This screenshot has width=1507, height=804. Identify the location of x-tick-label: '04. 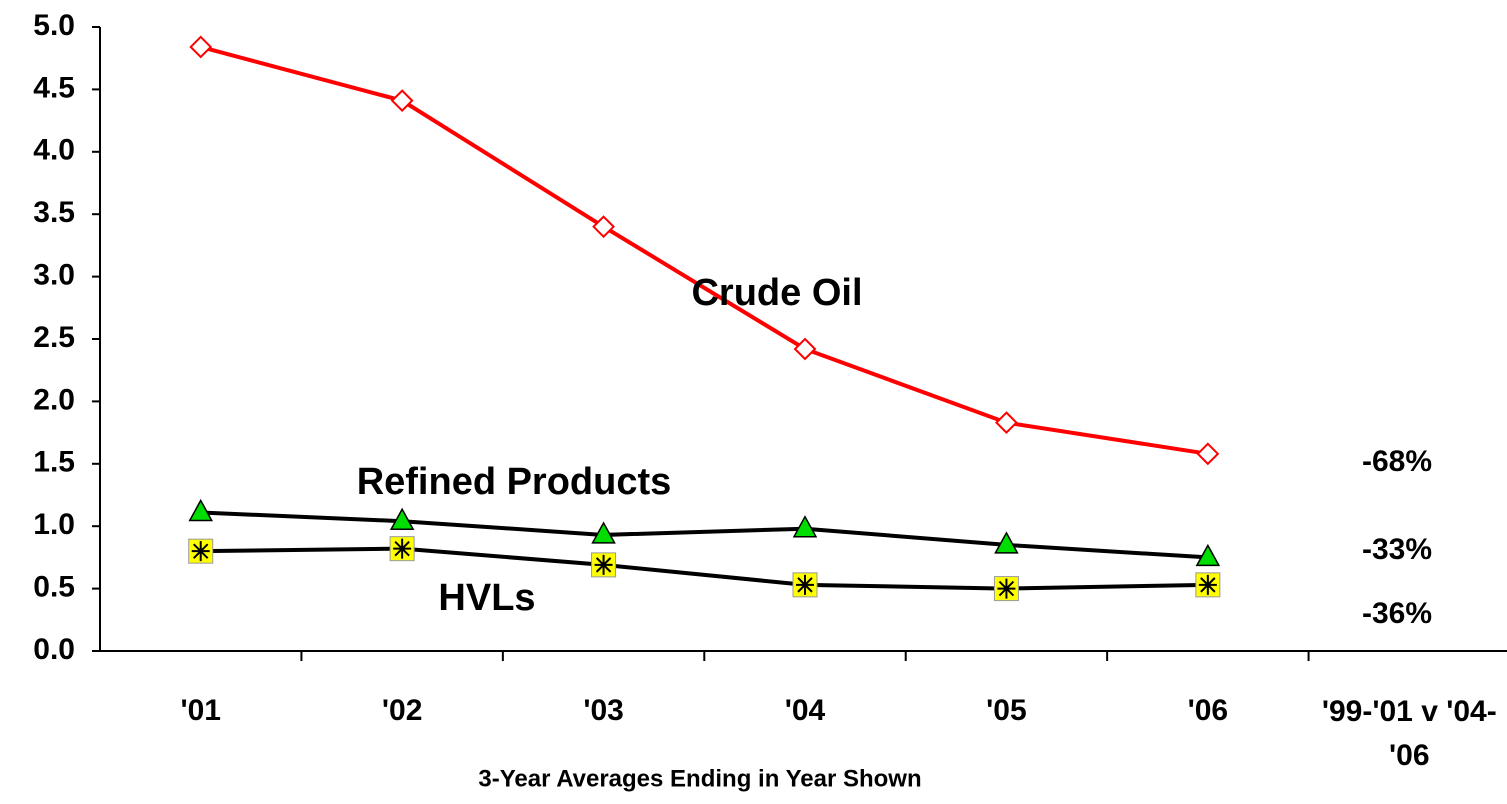
(805, 710).